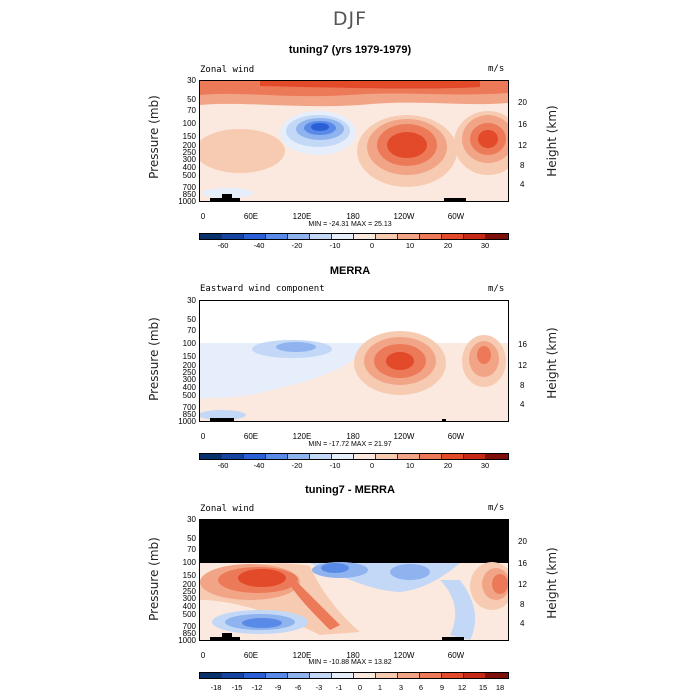 The height and width of the screenshot is (700, 700). Describe the element at coordinates (522, 385) in the screenshot. I see `height-tick-8: 8` at that location.